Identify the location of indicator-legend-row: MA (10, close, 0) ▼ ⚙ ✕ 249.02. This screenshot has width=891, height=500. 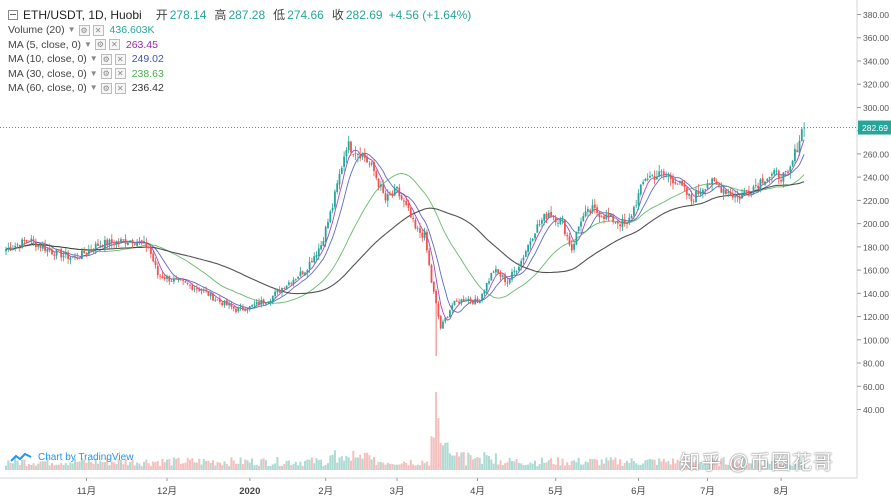
(239, 59).